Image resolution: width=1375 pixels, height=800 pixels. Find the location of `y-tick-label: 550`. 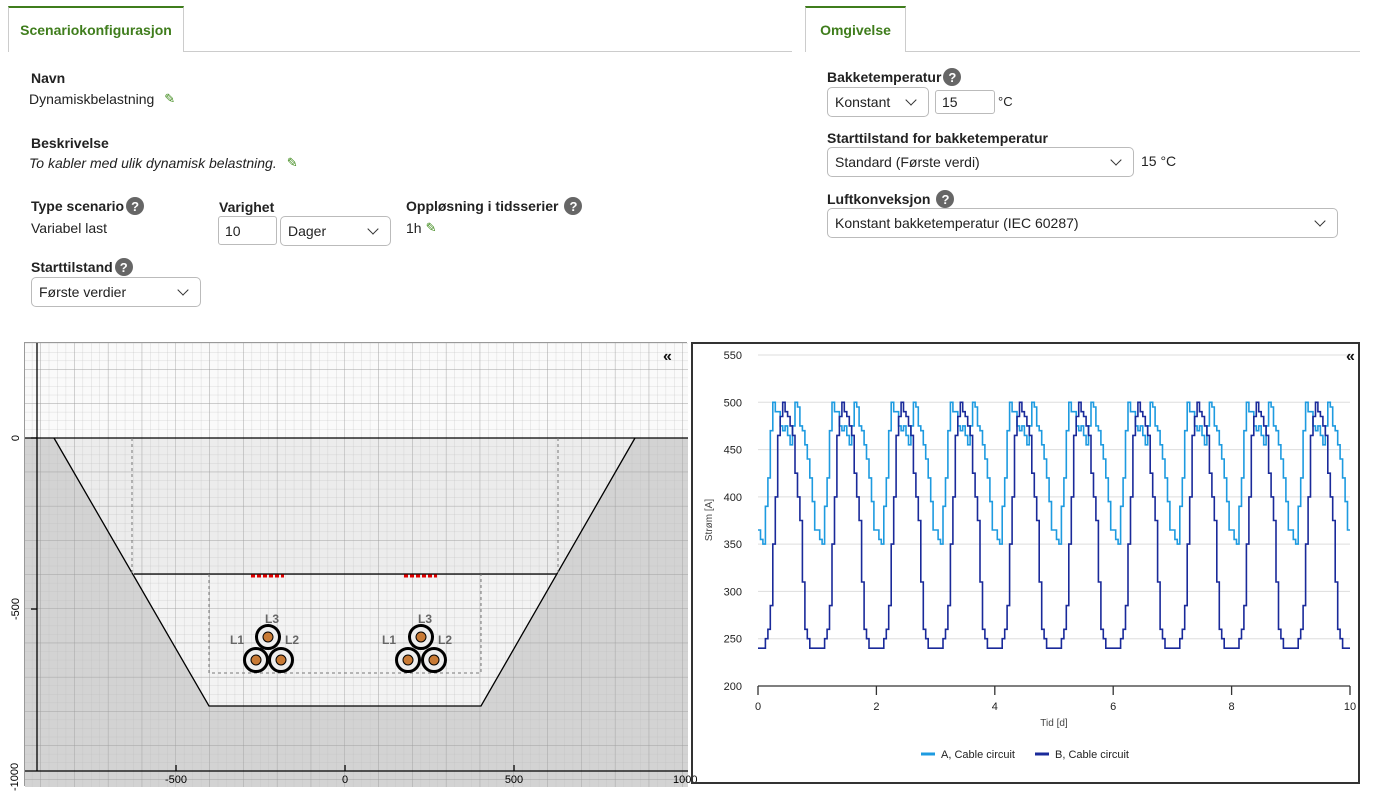

y-tick-label: 550 is located at coordinates (733, 356).